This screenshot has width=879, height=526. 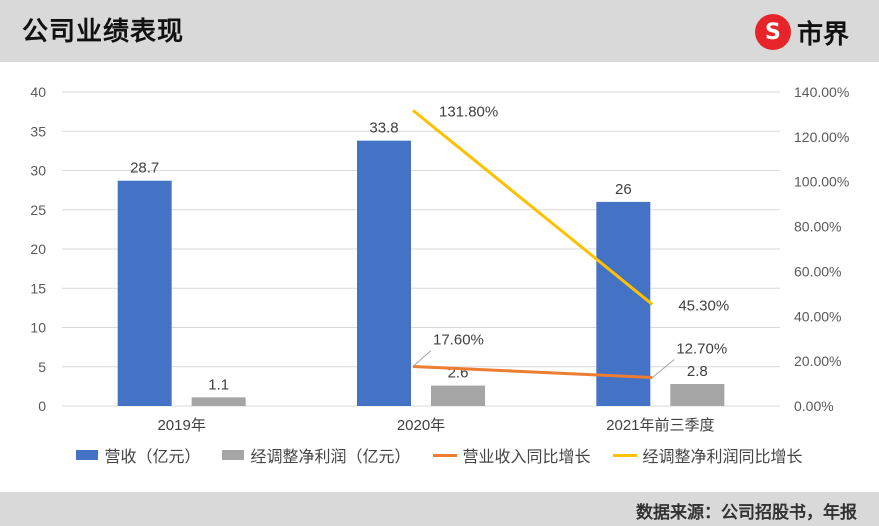 What do you see at coordinates (439, 509) in the screenshot?
I see `footer-bar: 数据来源：公司招股书，年报` at bounding box center [439, 509].